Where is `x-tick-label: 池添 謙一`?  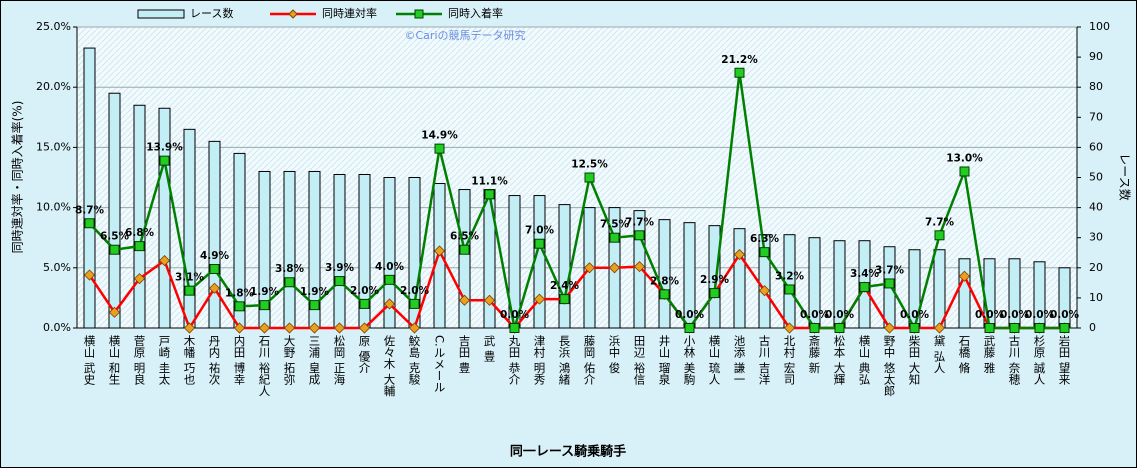
x-tick-label: 池添 謙一 is located at coordinates (740, 360).